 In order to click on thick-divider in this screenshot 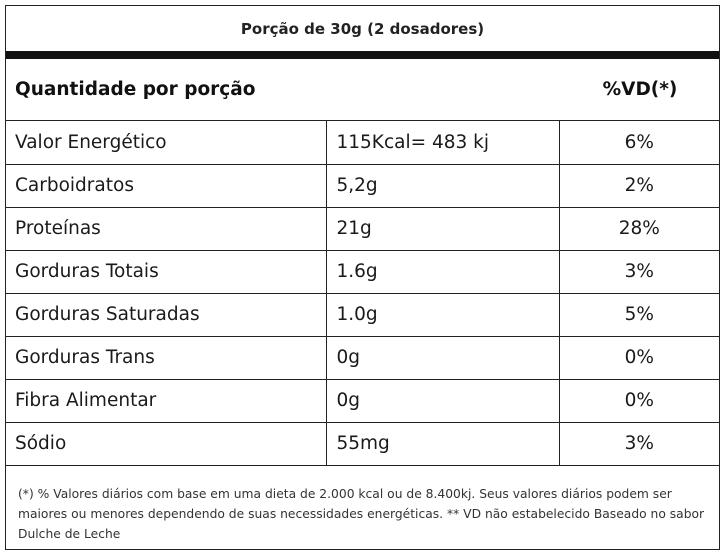, I will do `click(362, 55)`.